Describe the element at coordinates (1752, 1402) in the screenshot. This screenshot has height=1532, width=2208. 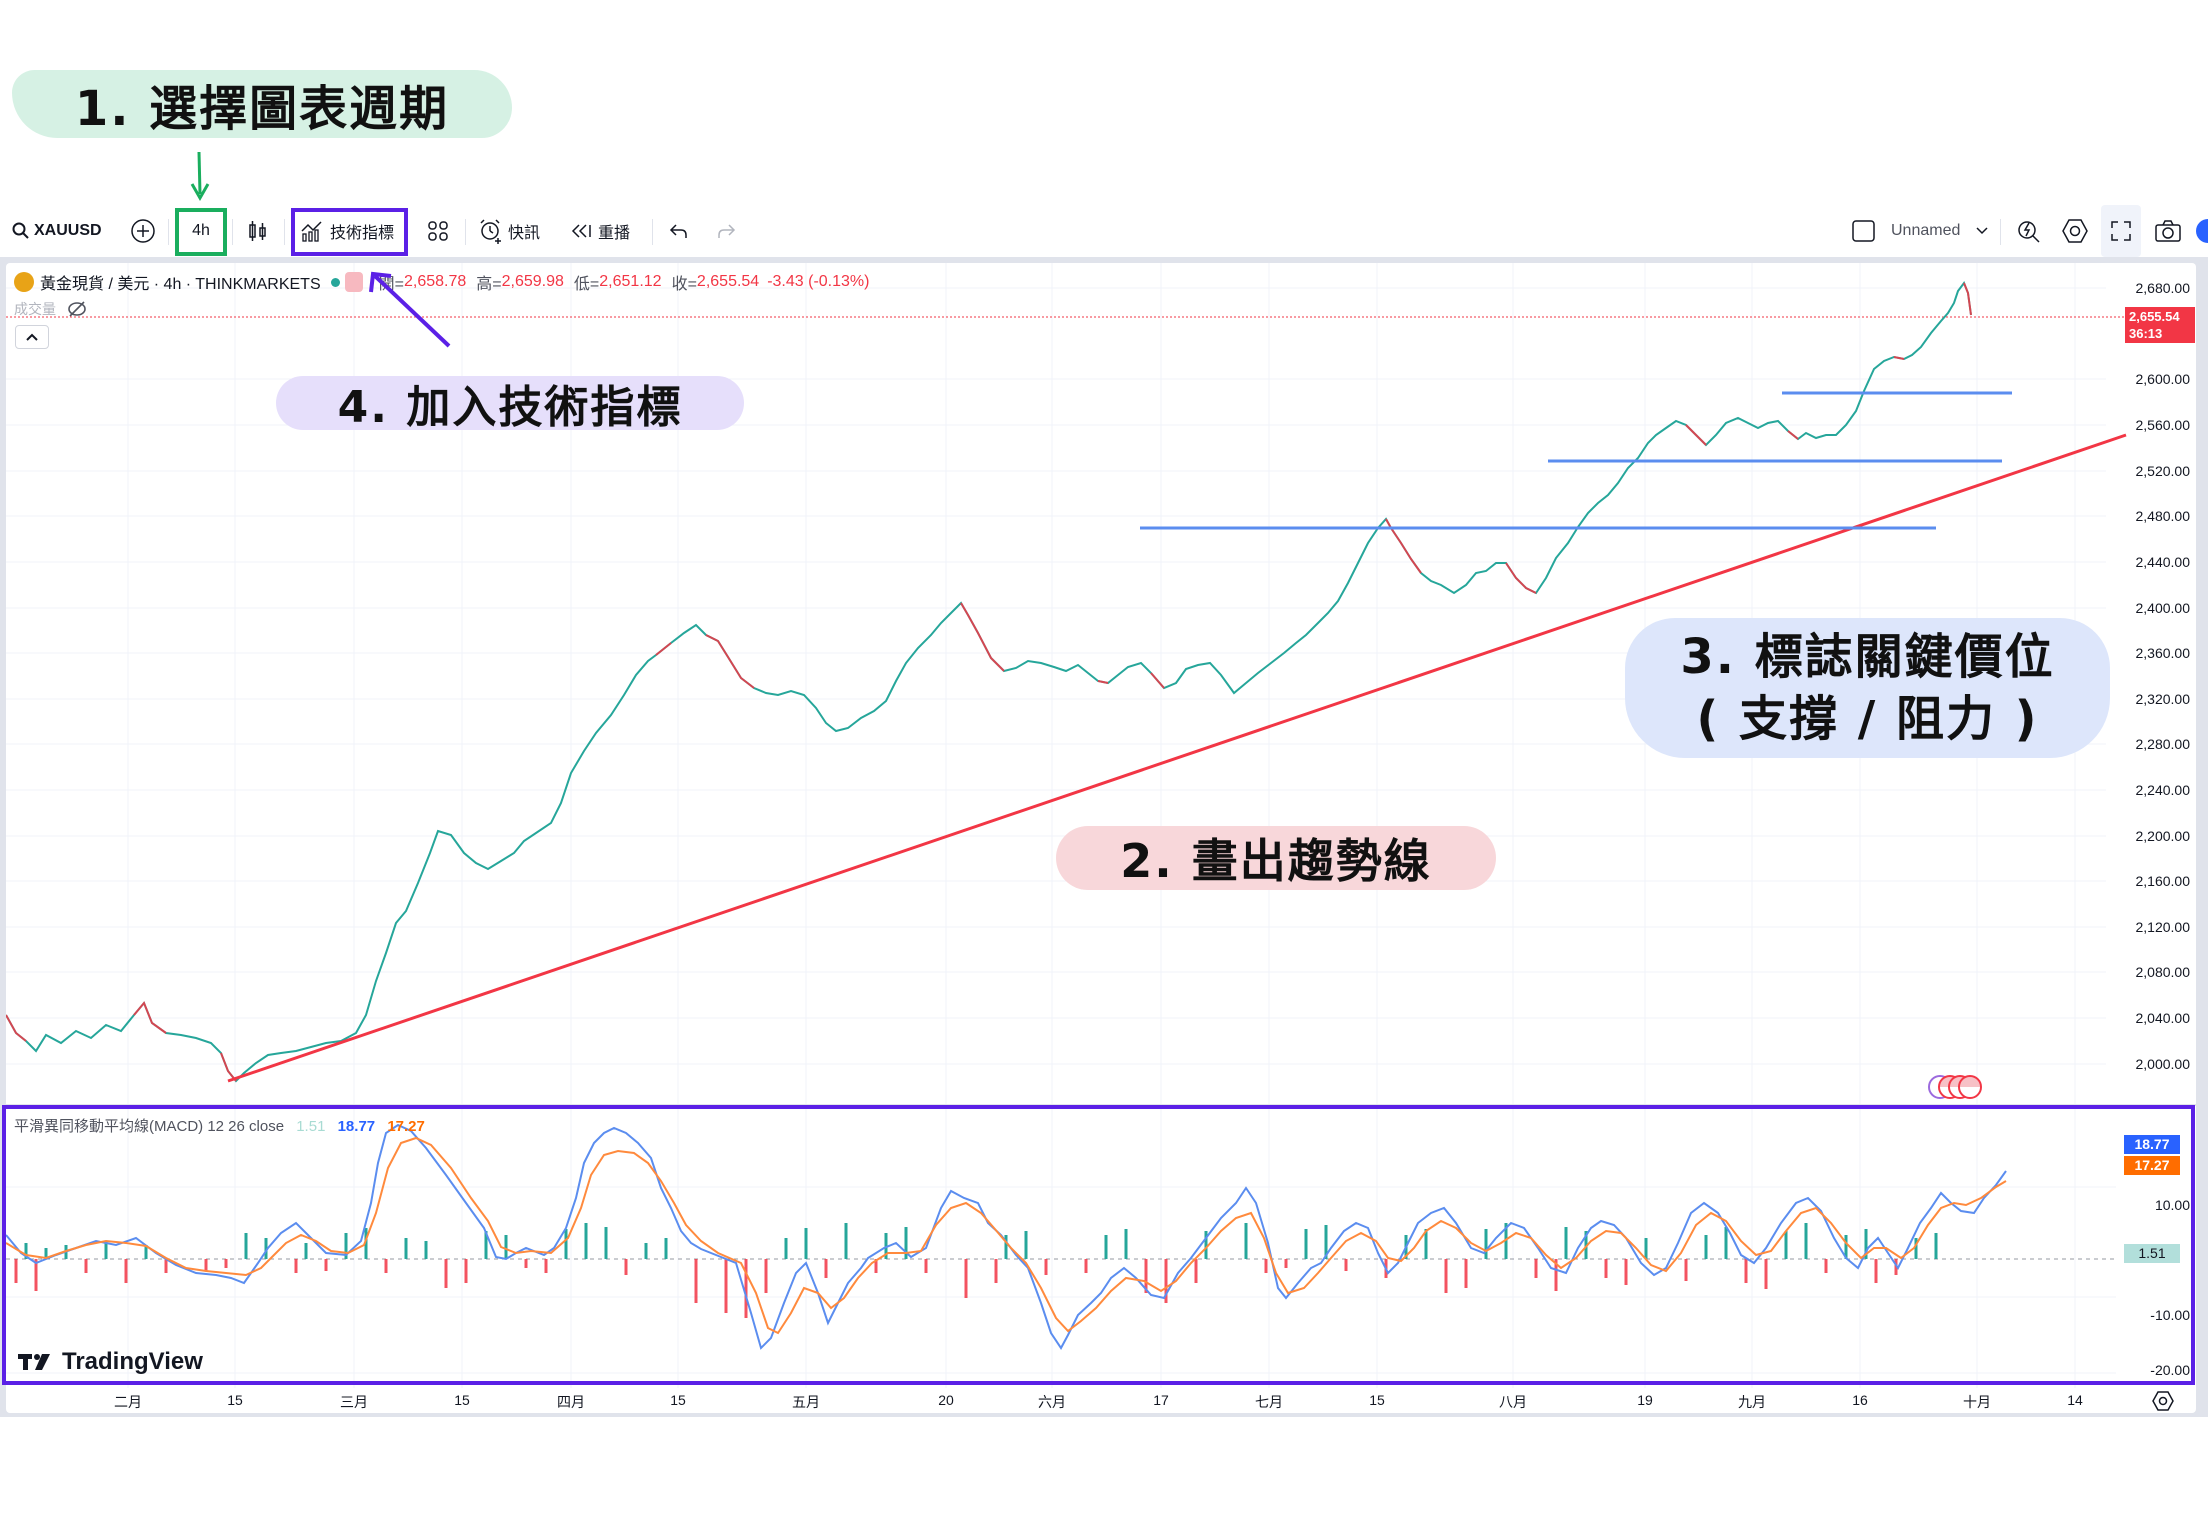
I see `time-axis-label: 九月` at that location.